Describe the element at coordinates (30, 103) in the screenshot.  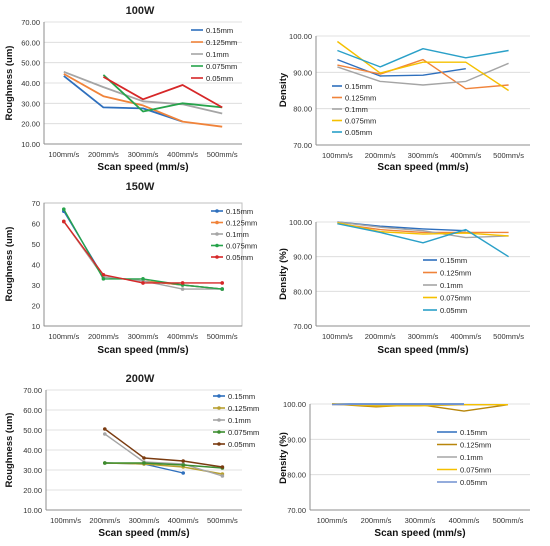
I see `y-tick-label: 30.00` at that location.